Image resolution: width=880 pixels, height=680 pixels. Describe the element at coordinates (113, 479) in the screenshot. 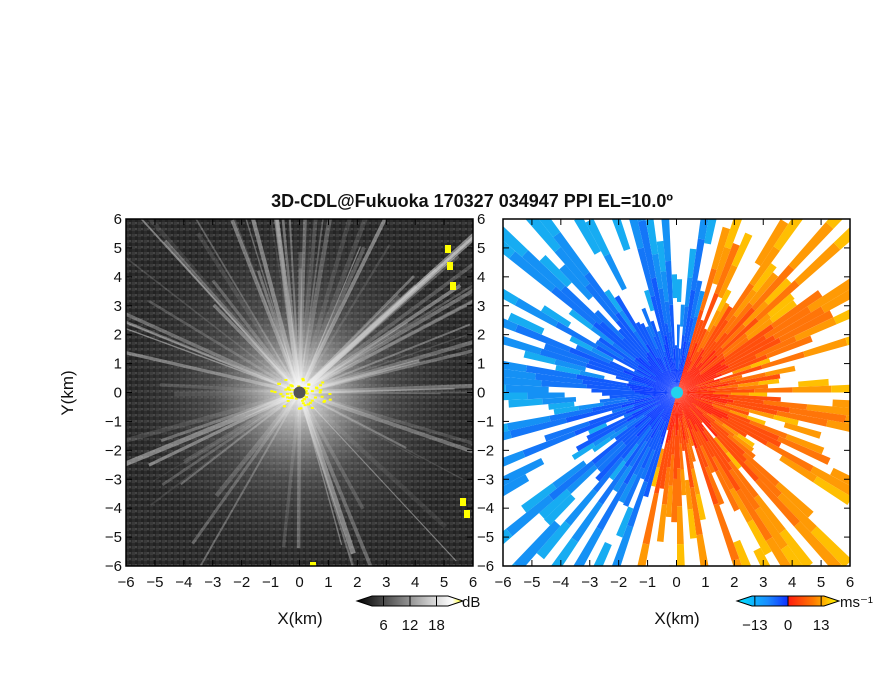

I see `y-tick-label: −3` at that location.